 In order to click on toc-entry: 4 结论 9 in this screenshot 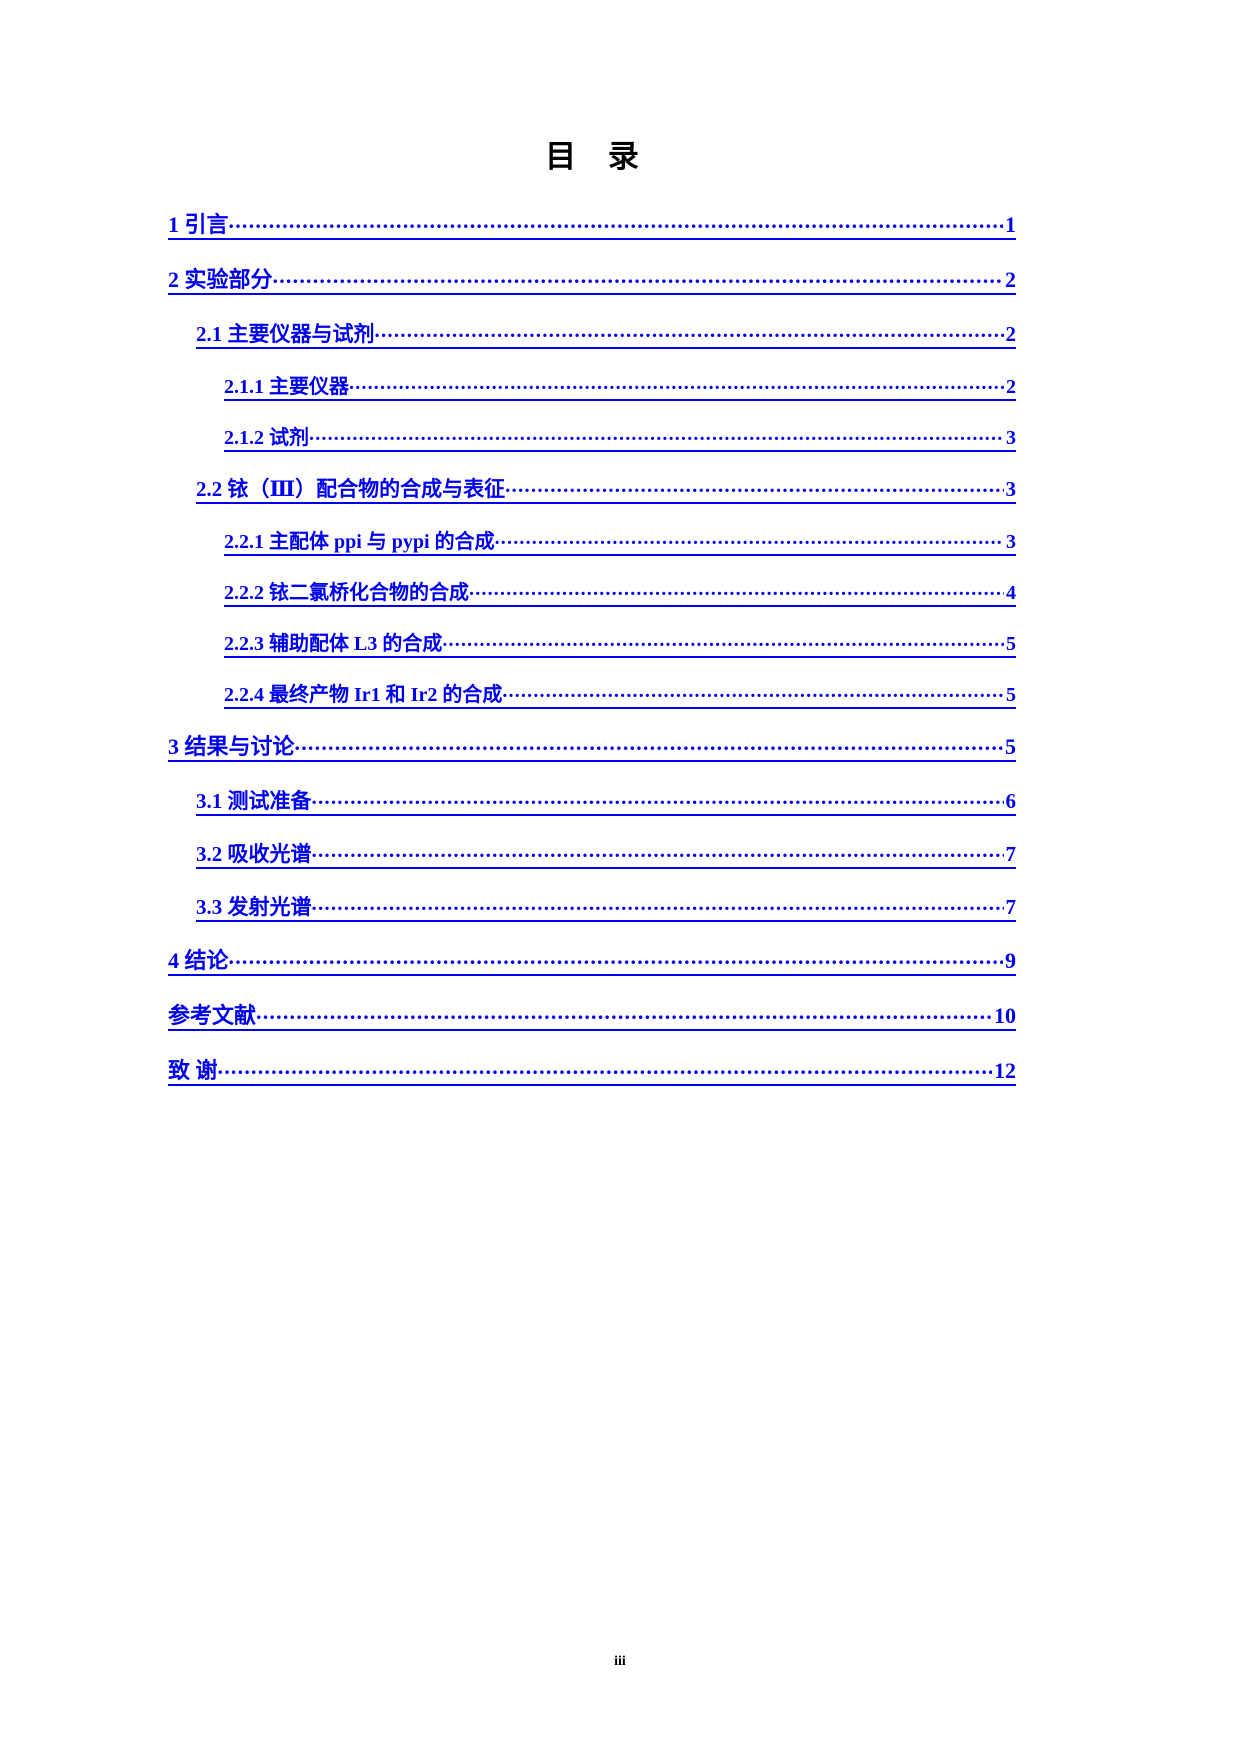, I will do `click(592, 961)`.